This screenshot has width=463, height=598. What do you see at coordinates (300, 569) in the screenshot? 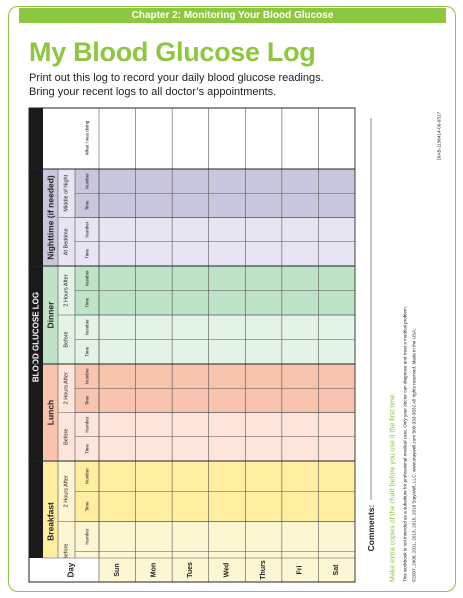
I see `day-label-fri: Fri` at bounding box center [300, 569].